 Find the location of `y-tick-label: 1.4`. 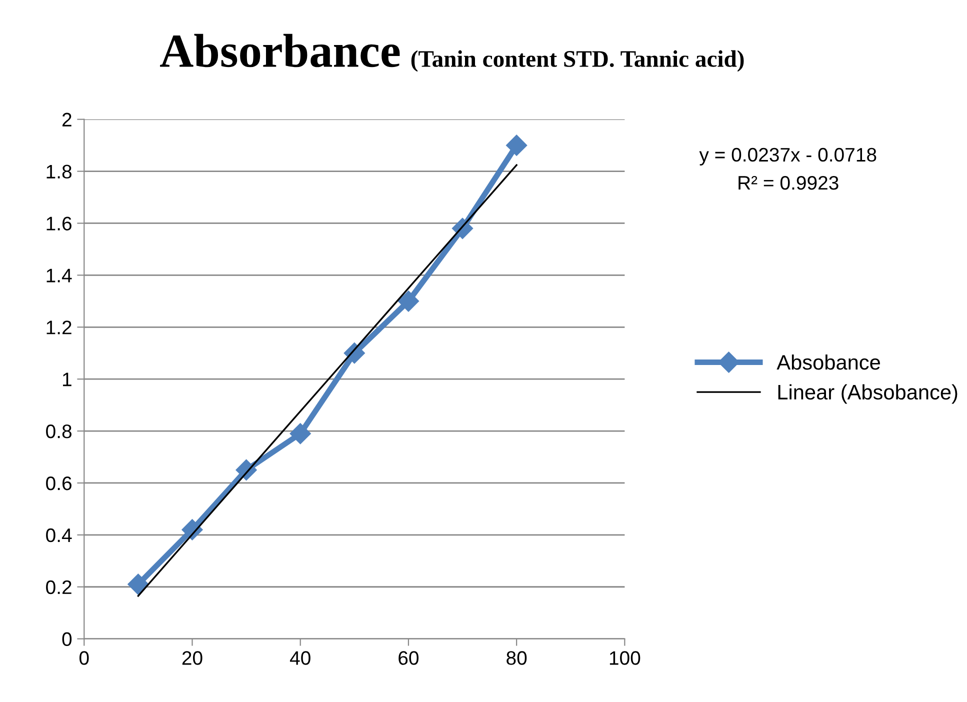

y-tick-label: 1.4 is located at coordinates (59, 275).